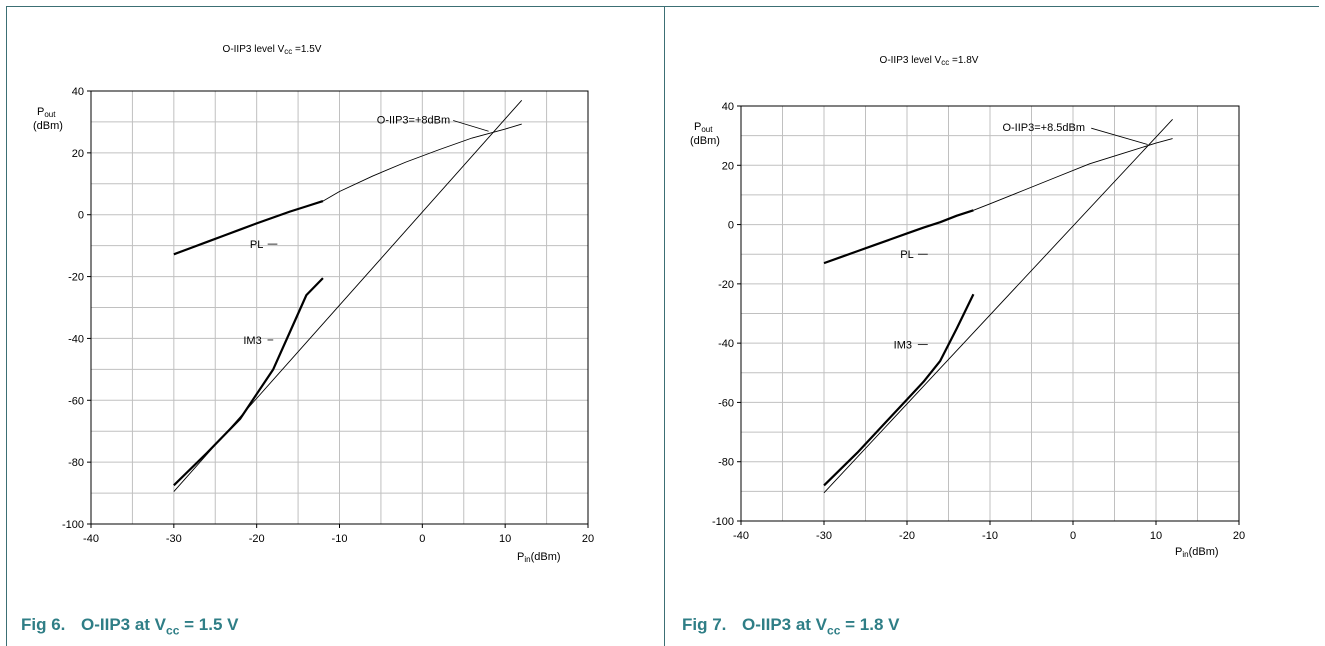 This screenshot has height=646, width=1325. I want to click on figure-number: Fig 7., so click(704, 624).